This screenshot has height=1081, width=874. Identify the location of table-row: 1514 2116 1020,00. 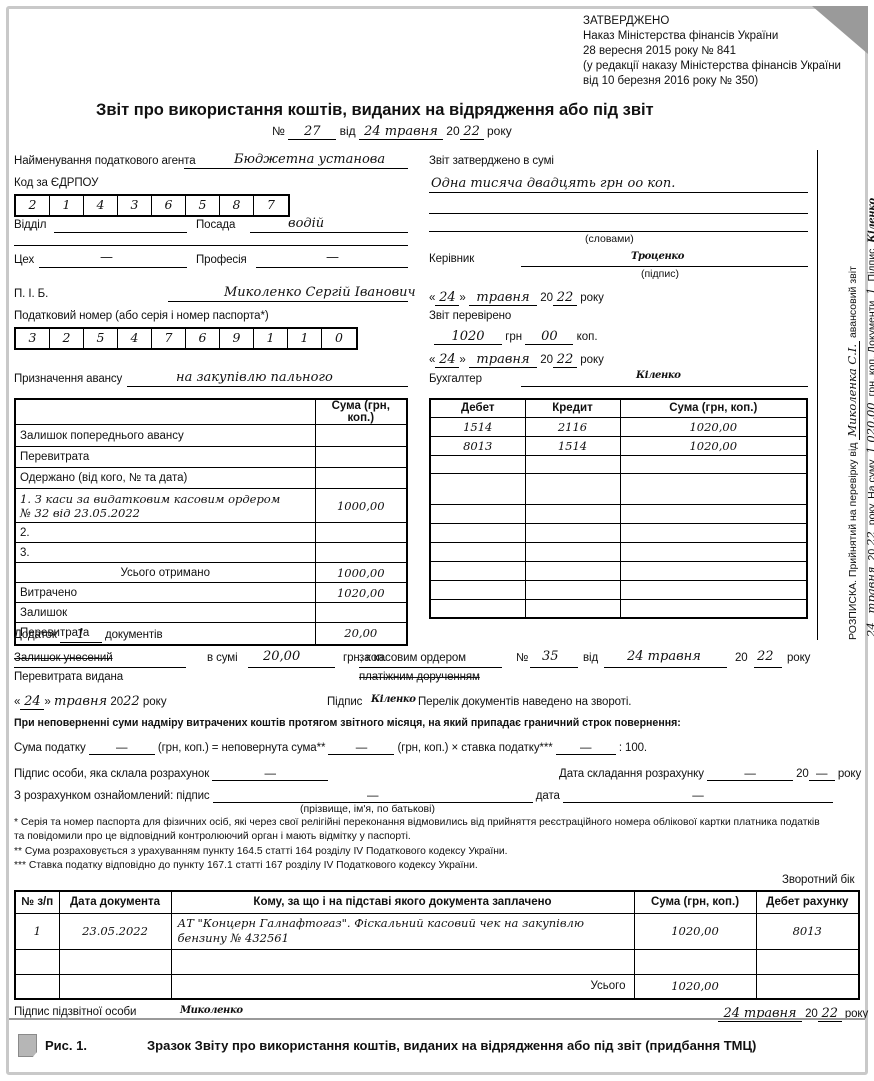
(618, 426).